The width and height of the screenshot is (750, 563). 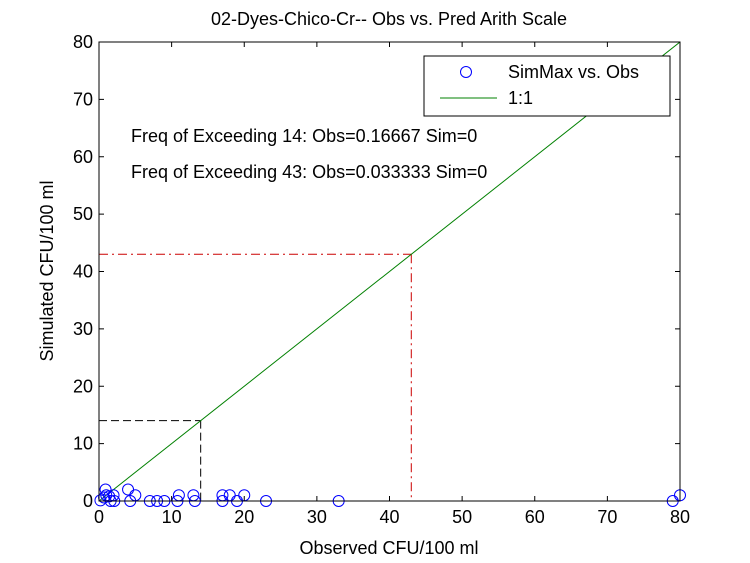 I want to click on y-tick-label-30: 30, so click(x=83, y=329).